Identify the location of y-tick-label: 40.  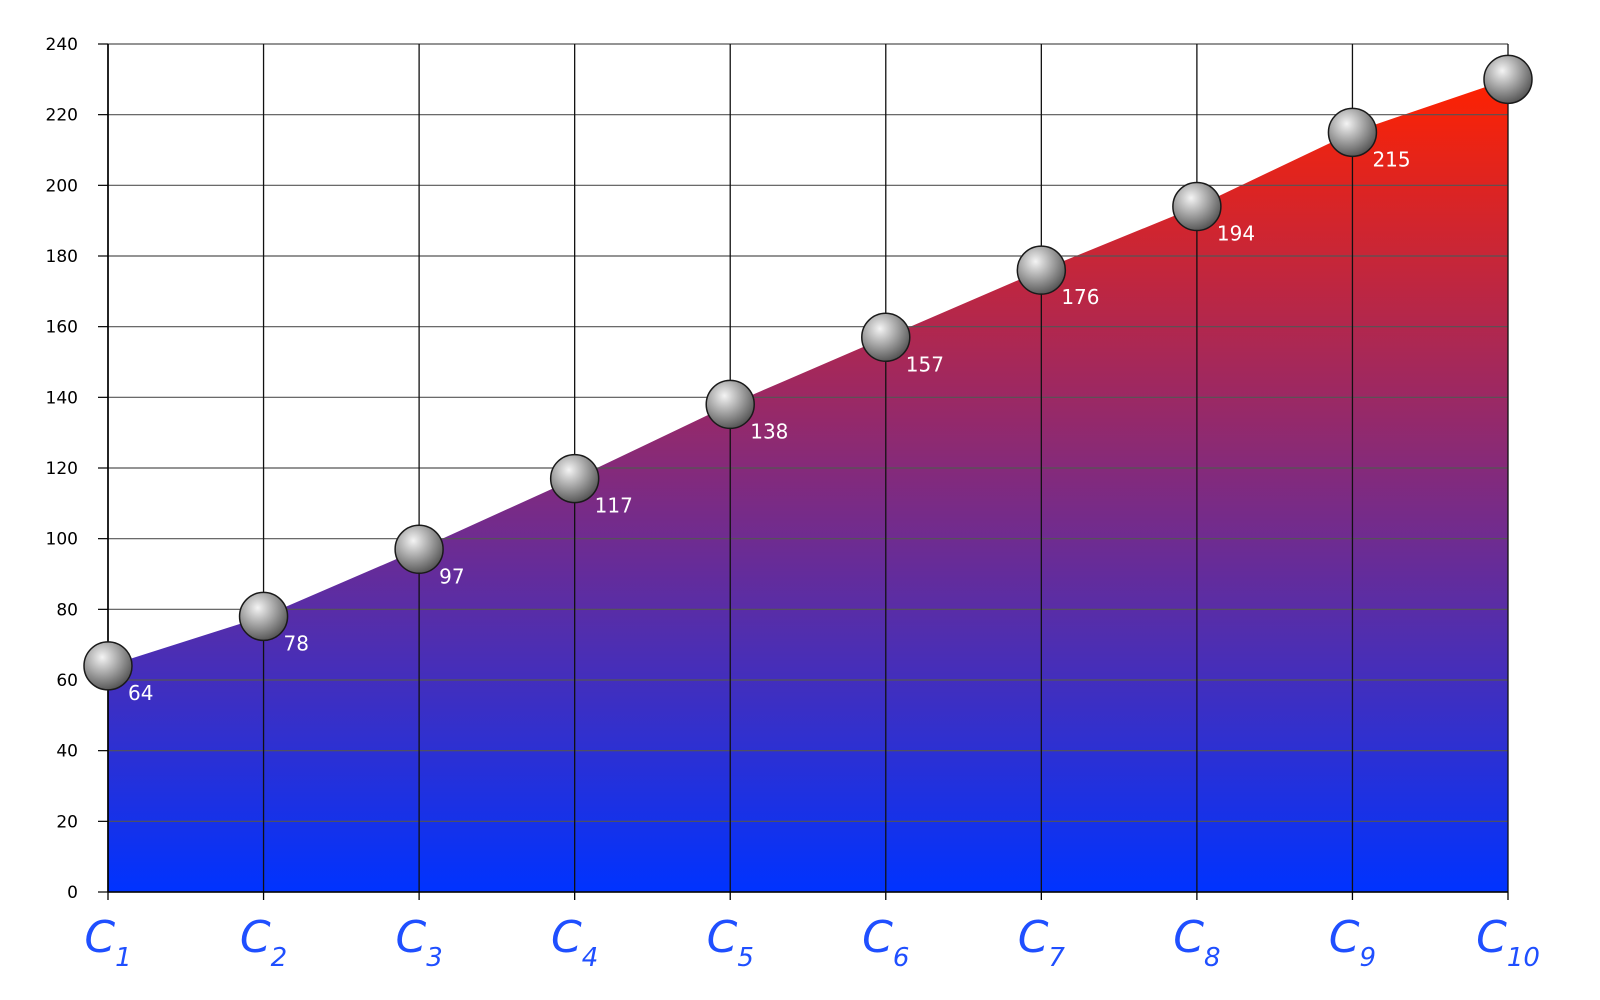
(67, 752).